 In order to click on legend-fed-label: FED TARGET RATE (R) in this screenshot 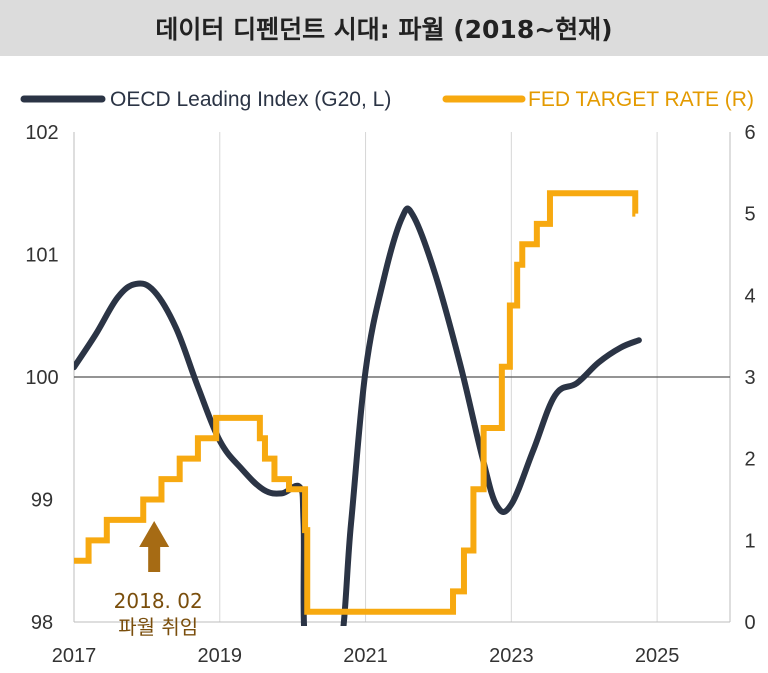, I will do `click(641, 99)`.